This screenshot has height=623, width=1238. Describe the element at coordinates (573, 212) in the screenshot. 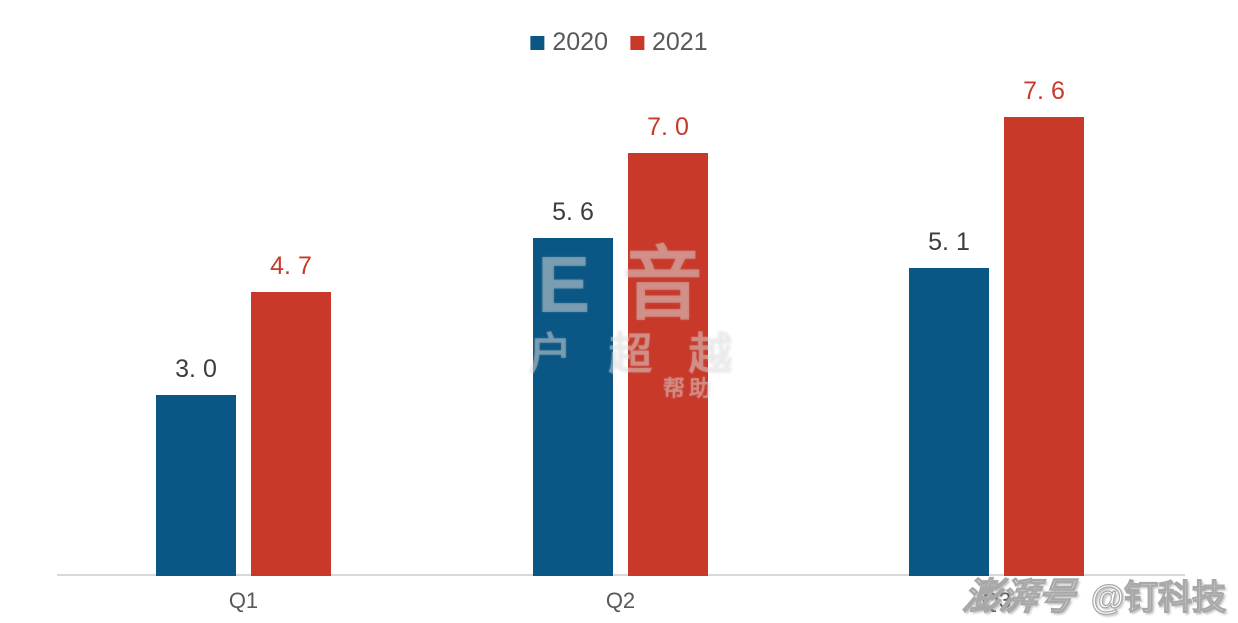

I see `value-label-2020-q2: 5. 6` at that location.